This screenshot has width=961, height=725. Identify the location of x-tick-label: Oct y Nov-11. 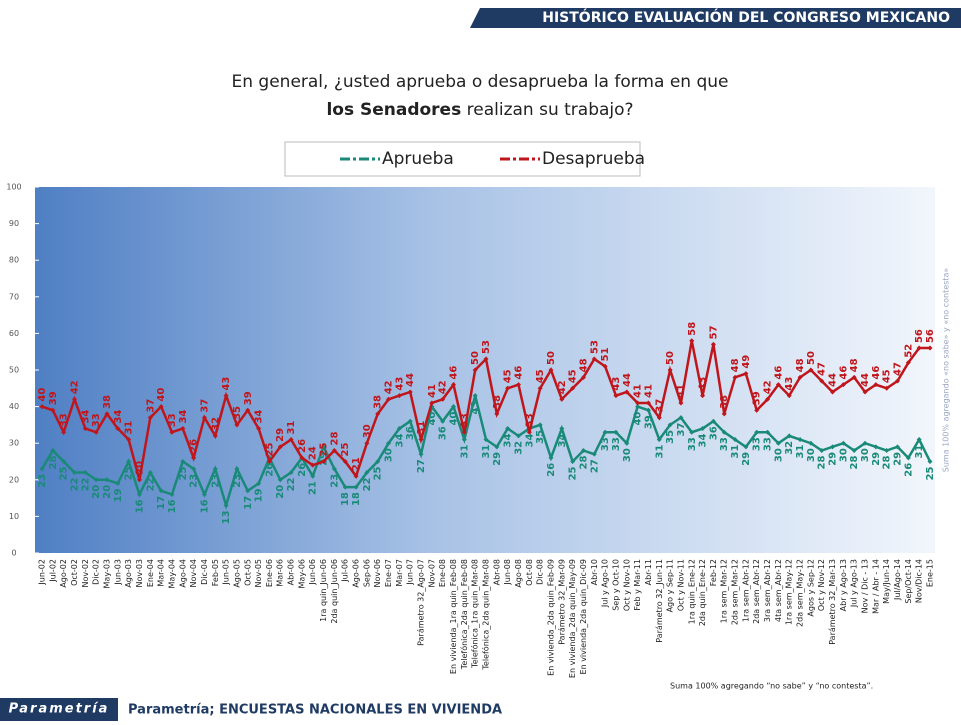
(680, 585).